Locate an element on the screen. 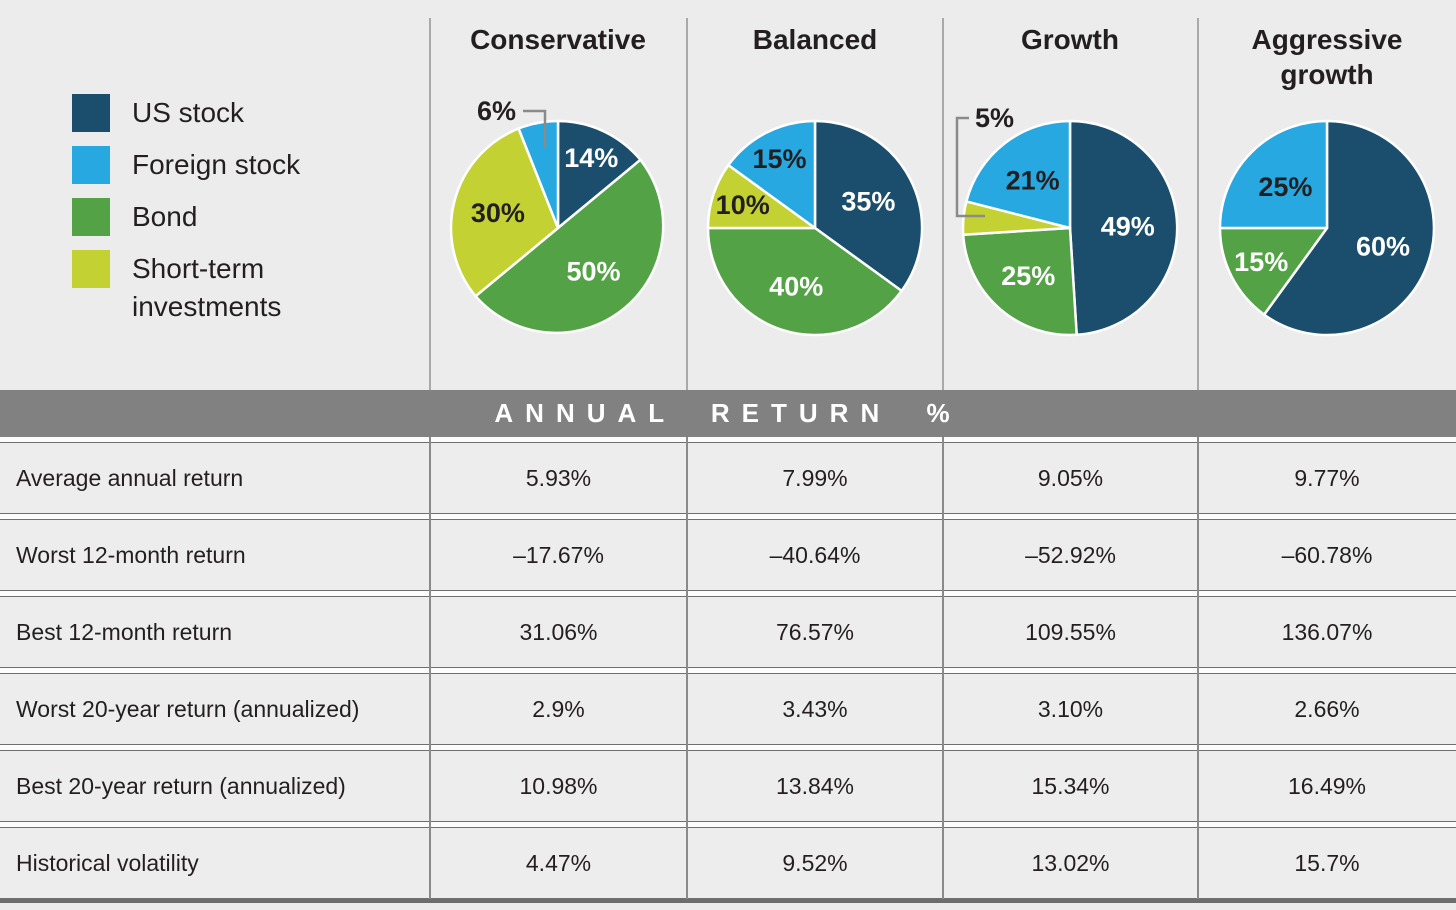  pie-slice-label: 14% is located at coordinates (591, 158).